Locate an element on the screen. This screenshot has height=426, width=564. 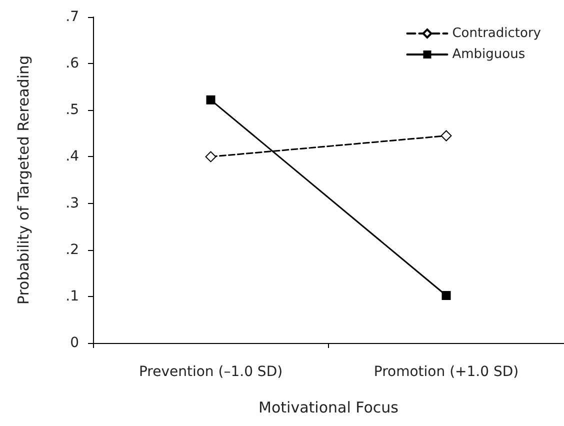
legend-label: Contradictory is located at coordinates (497, 33).